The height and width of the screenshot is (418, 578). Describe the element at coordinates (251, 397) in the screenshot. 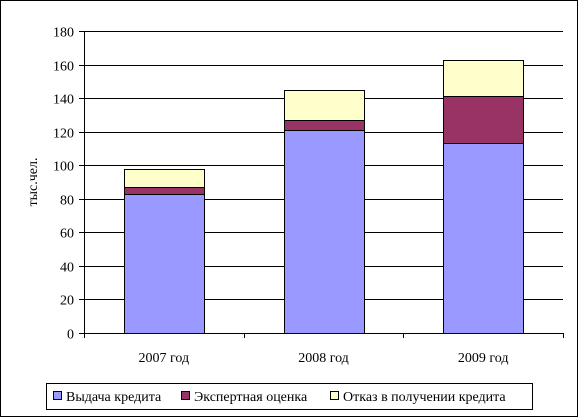

I see `legend-label: Экспертная оценка` at that location.